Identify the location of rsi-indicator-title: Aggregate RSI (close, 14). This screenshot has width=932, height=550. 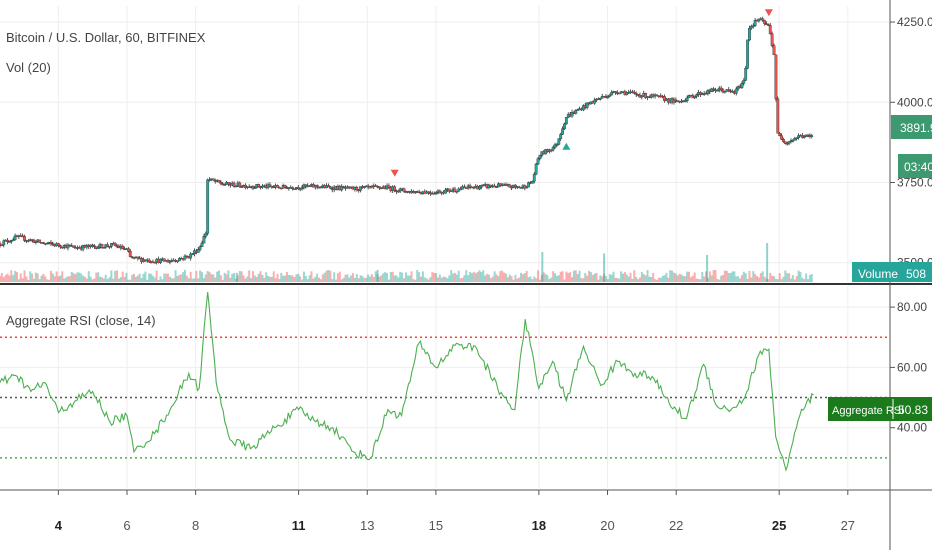
(81, 320).